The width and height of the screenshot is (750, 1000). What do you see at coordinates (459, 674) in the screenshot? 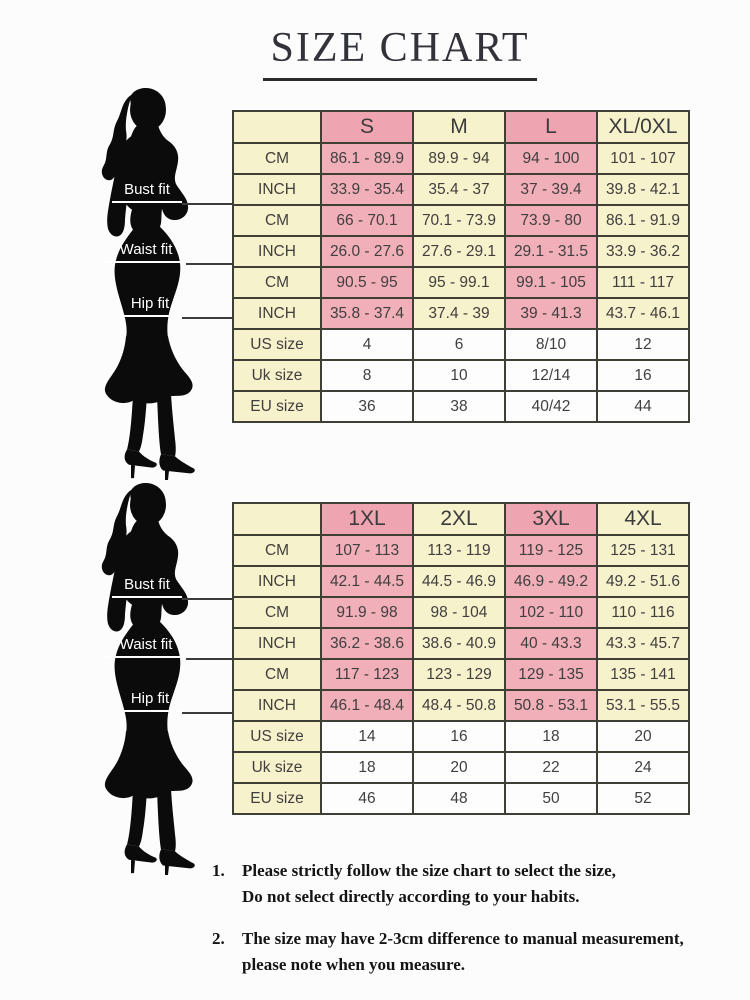
I see `size-value-cell: 123 - 129` at bounding box center [459, 674].